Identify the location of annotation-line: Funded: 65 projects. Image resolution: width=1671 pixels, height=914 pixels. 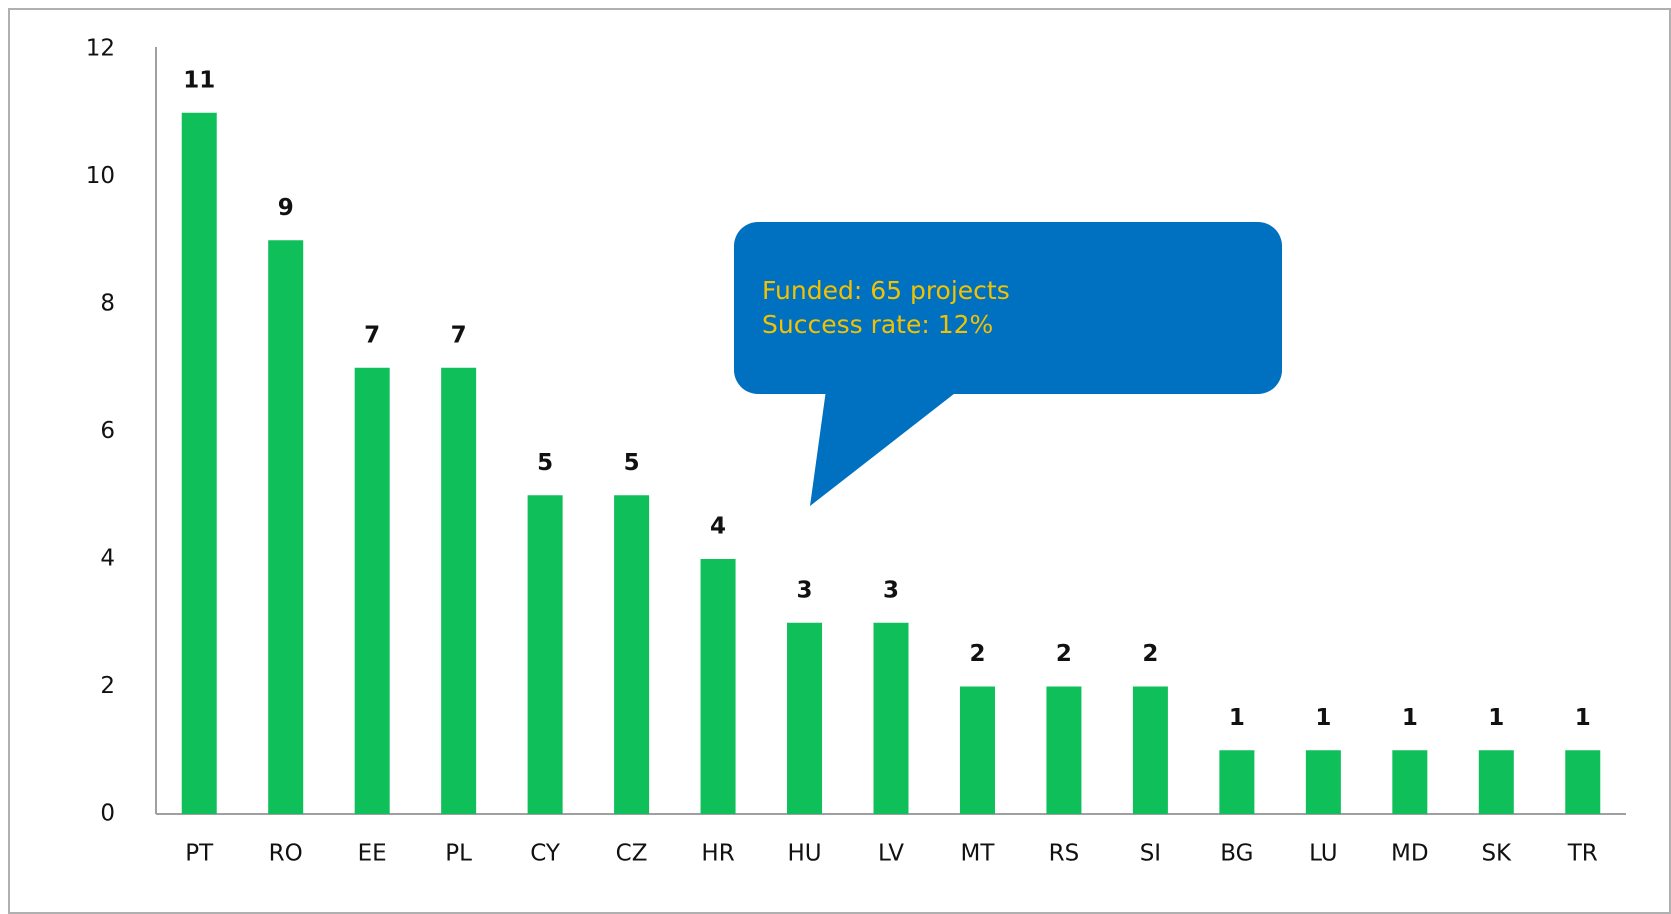
(886, 290).